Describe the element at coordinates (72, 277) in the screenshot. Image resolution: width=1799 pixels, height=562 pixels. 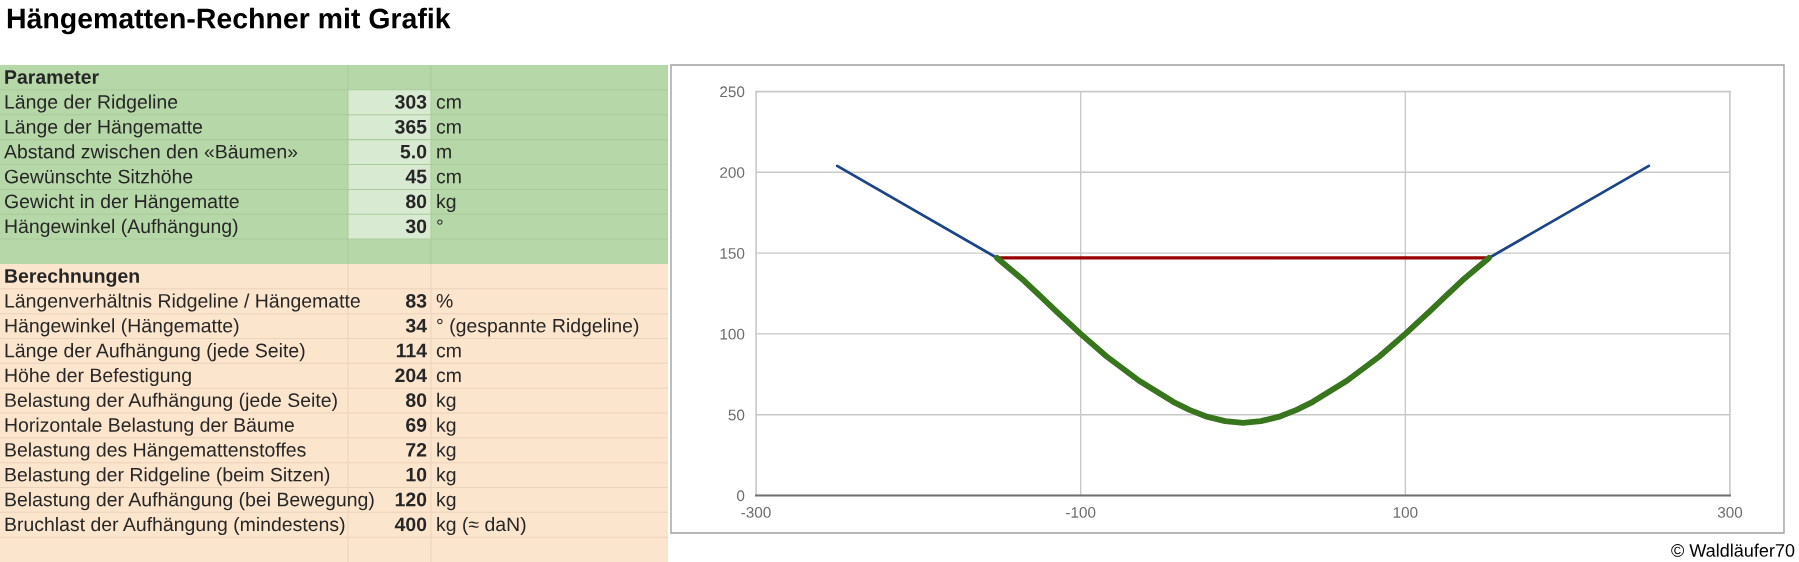
I see `text: Berechnungen` at that location.